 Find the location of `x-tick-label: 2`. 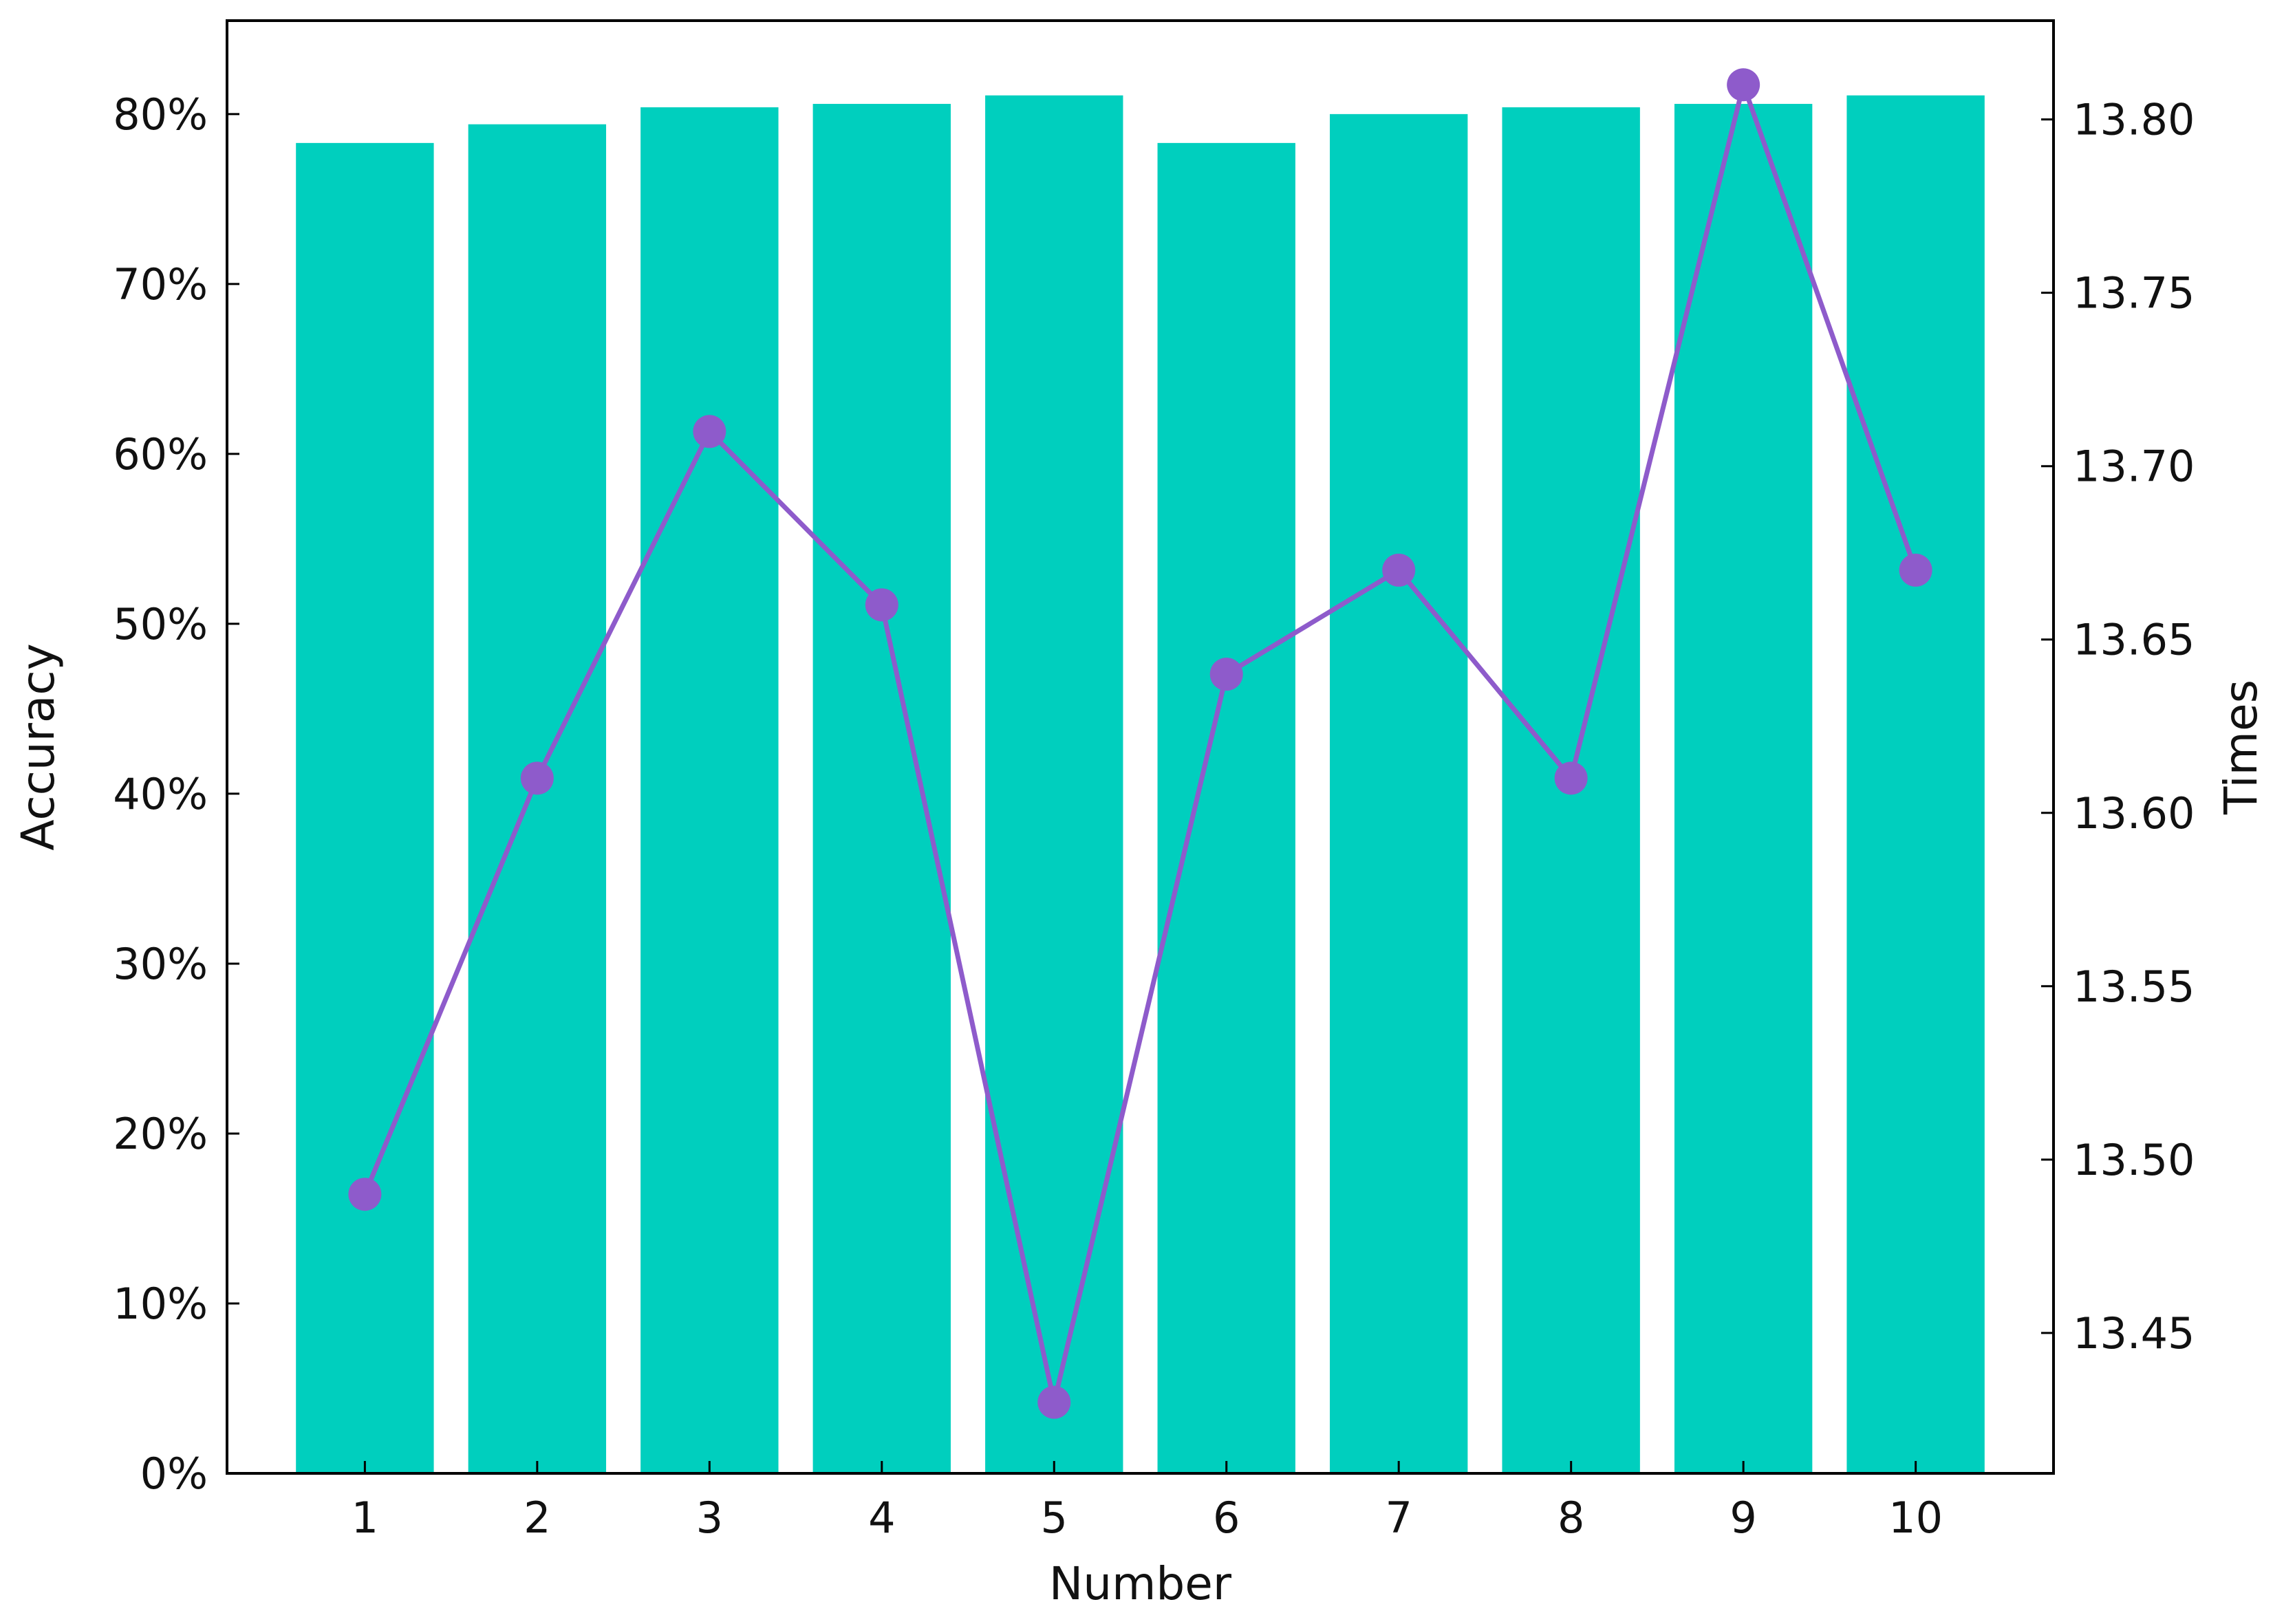

x-tick-label: 2 is located at coordinates (537, 1518).